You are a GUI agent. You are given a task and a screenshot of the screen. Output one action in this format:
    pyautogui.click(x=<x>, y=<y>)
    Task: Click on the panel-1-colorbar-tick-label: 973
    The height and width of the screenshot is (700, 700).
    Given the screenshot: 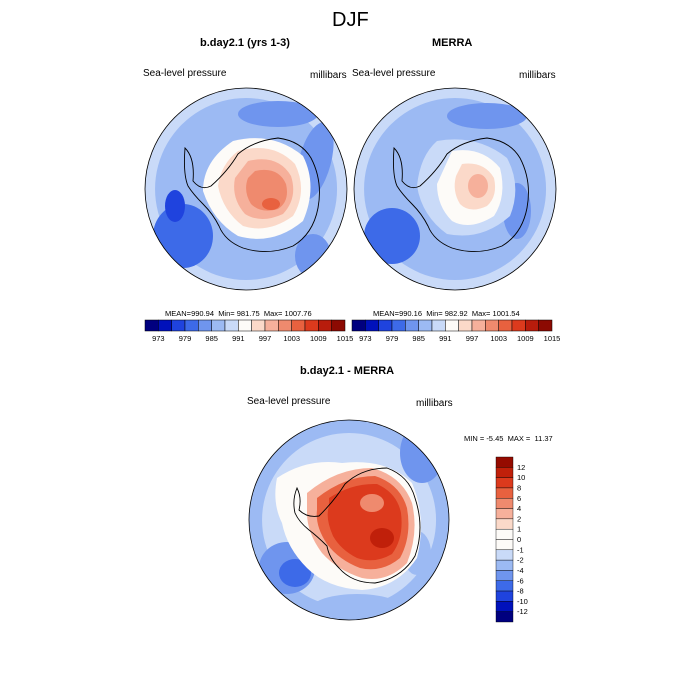 What is the action you would take?
    pyautogui.click(x=158, y=338)
    